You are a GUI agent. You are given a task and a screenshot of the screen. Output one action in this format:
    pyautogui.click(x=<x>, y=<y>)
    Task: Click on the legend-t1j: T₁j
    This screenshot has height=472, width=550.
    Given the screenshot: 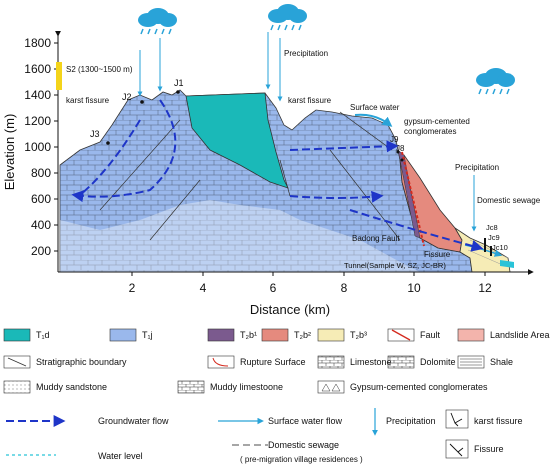 What is the action you would take?
    pyautogui.click(x=147, y=335)
    